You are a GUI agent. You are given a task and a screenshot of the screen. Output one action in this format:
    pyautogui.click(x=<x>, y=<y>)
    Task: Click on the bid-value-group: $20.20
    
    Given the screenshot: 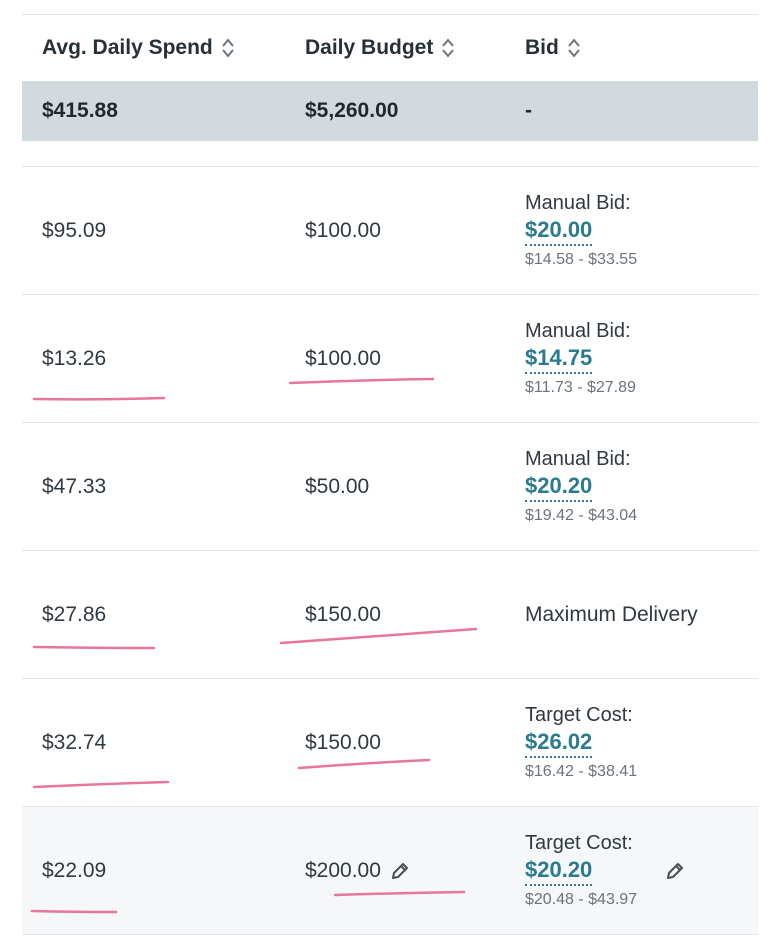 What is the action you would take?
    pyautogui.click(x=605, y=871)
    